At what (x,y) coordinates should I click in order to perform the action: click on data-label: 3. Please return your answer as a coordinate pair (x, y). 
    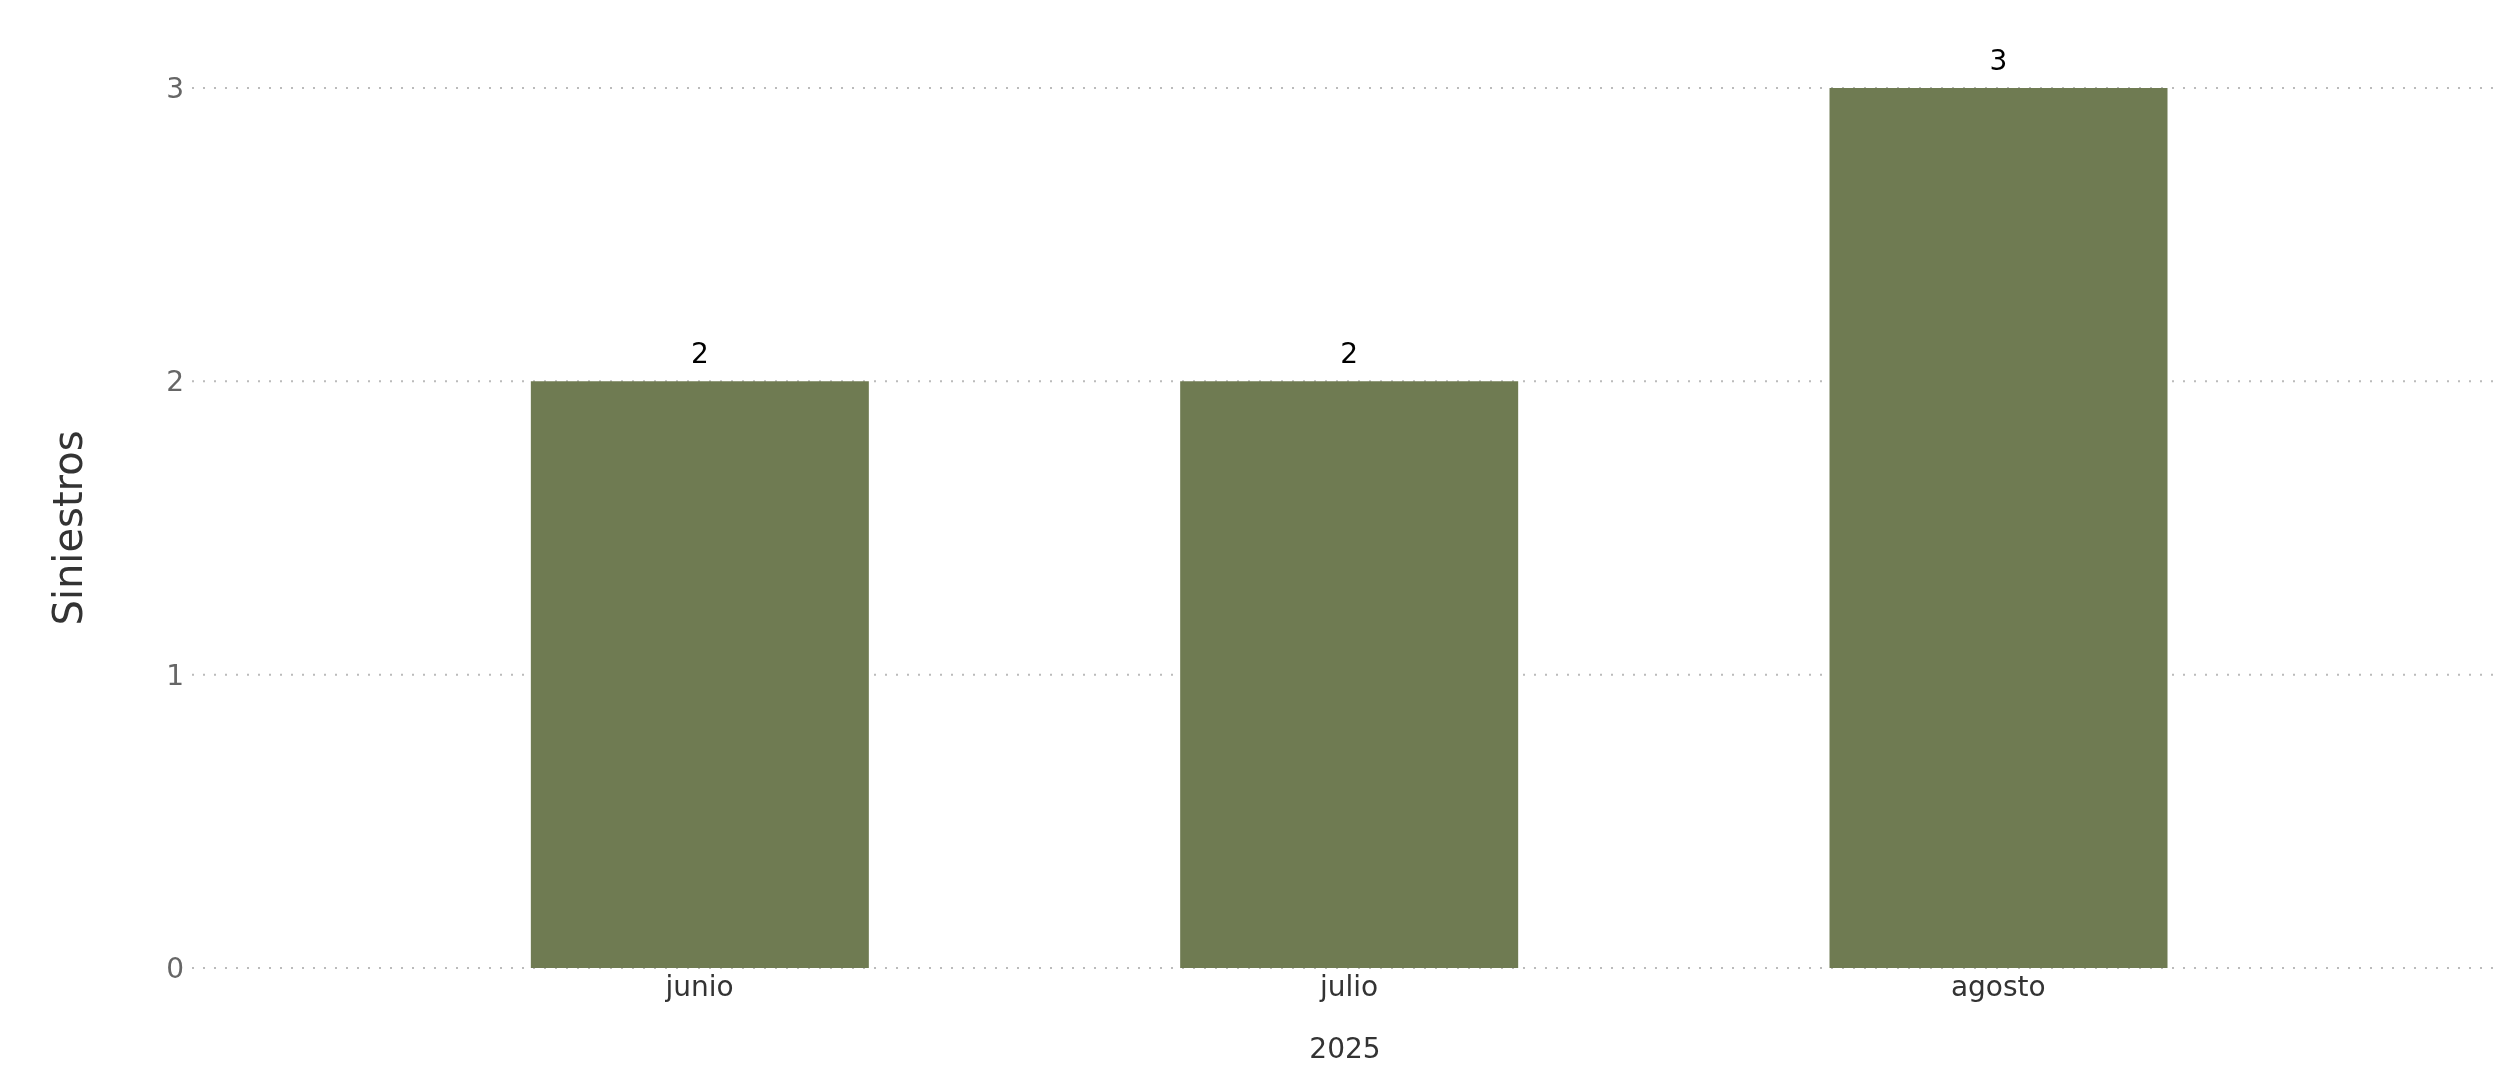
    Looking at the image, I should click on (1998, 60).